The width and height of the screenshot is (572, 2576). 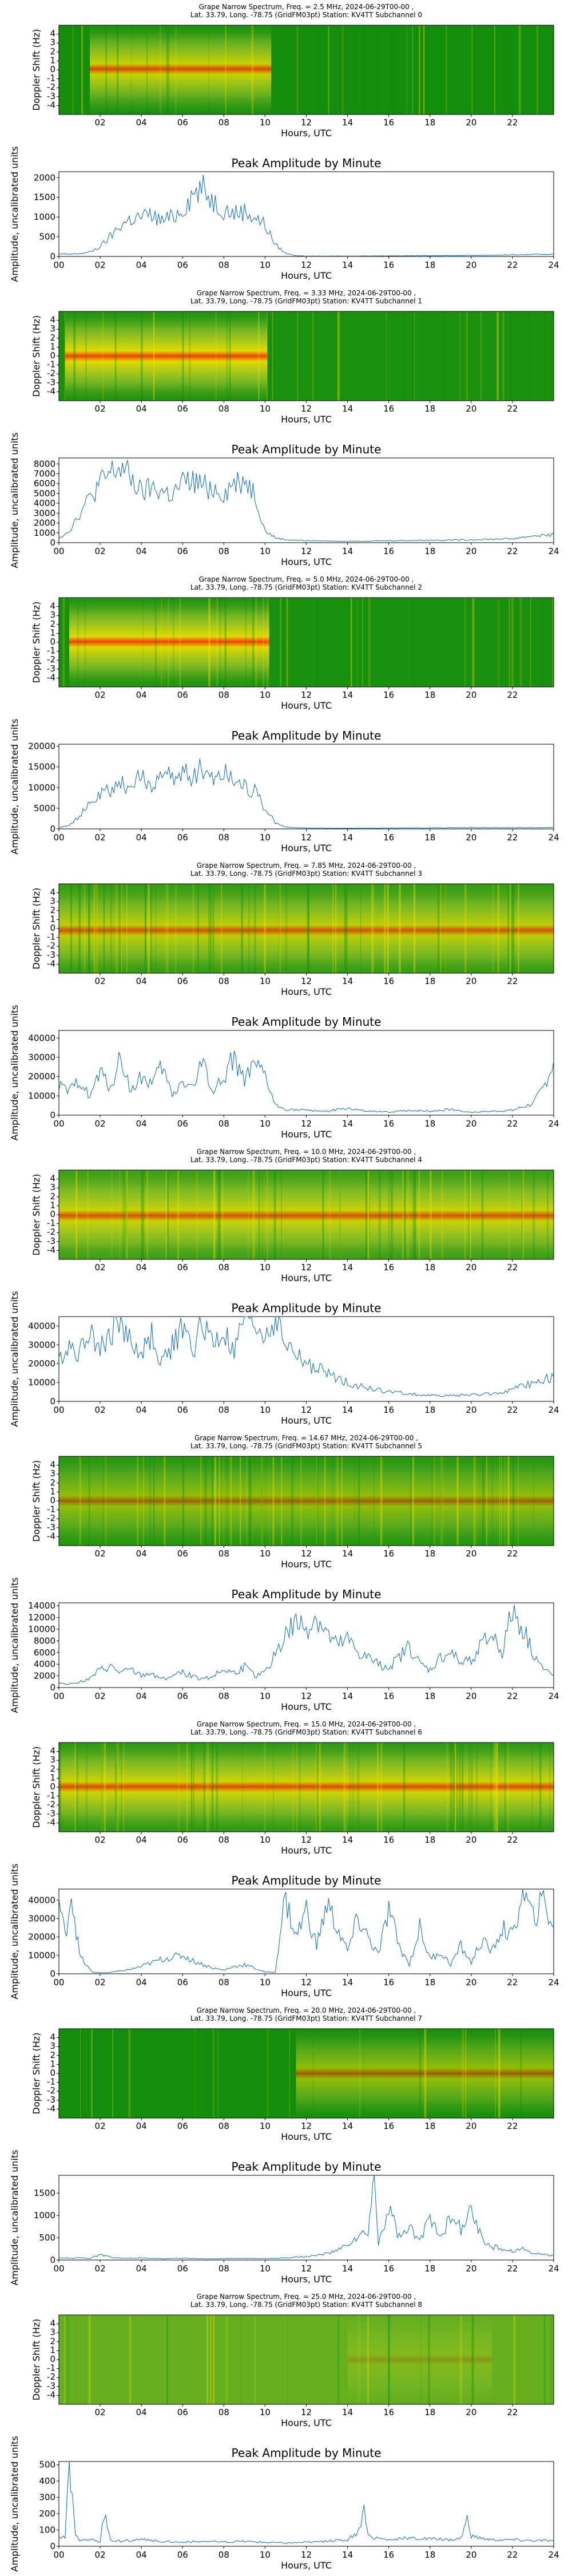 I want to click on y-tick-label: 2, so click(x=52, y=1769).